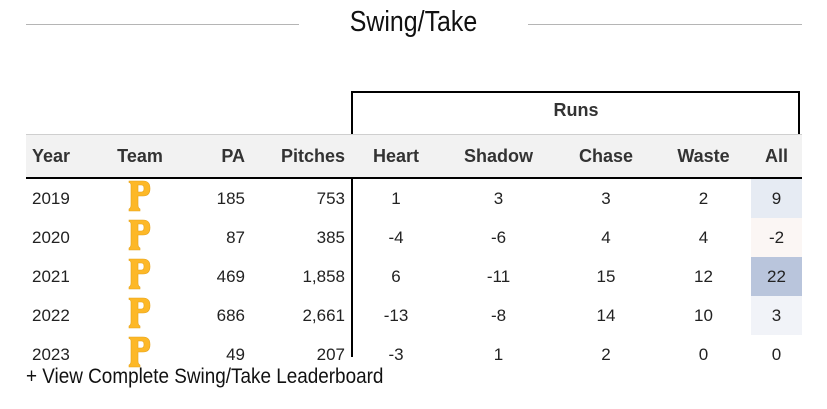  Describe the element at coordinates (498, 198) in the screenshot. I see `cell-shadow: 3` at that location.